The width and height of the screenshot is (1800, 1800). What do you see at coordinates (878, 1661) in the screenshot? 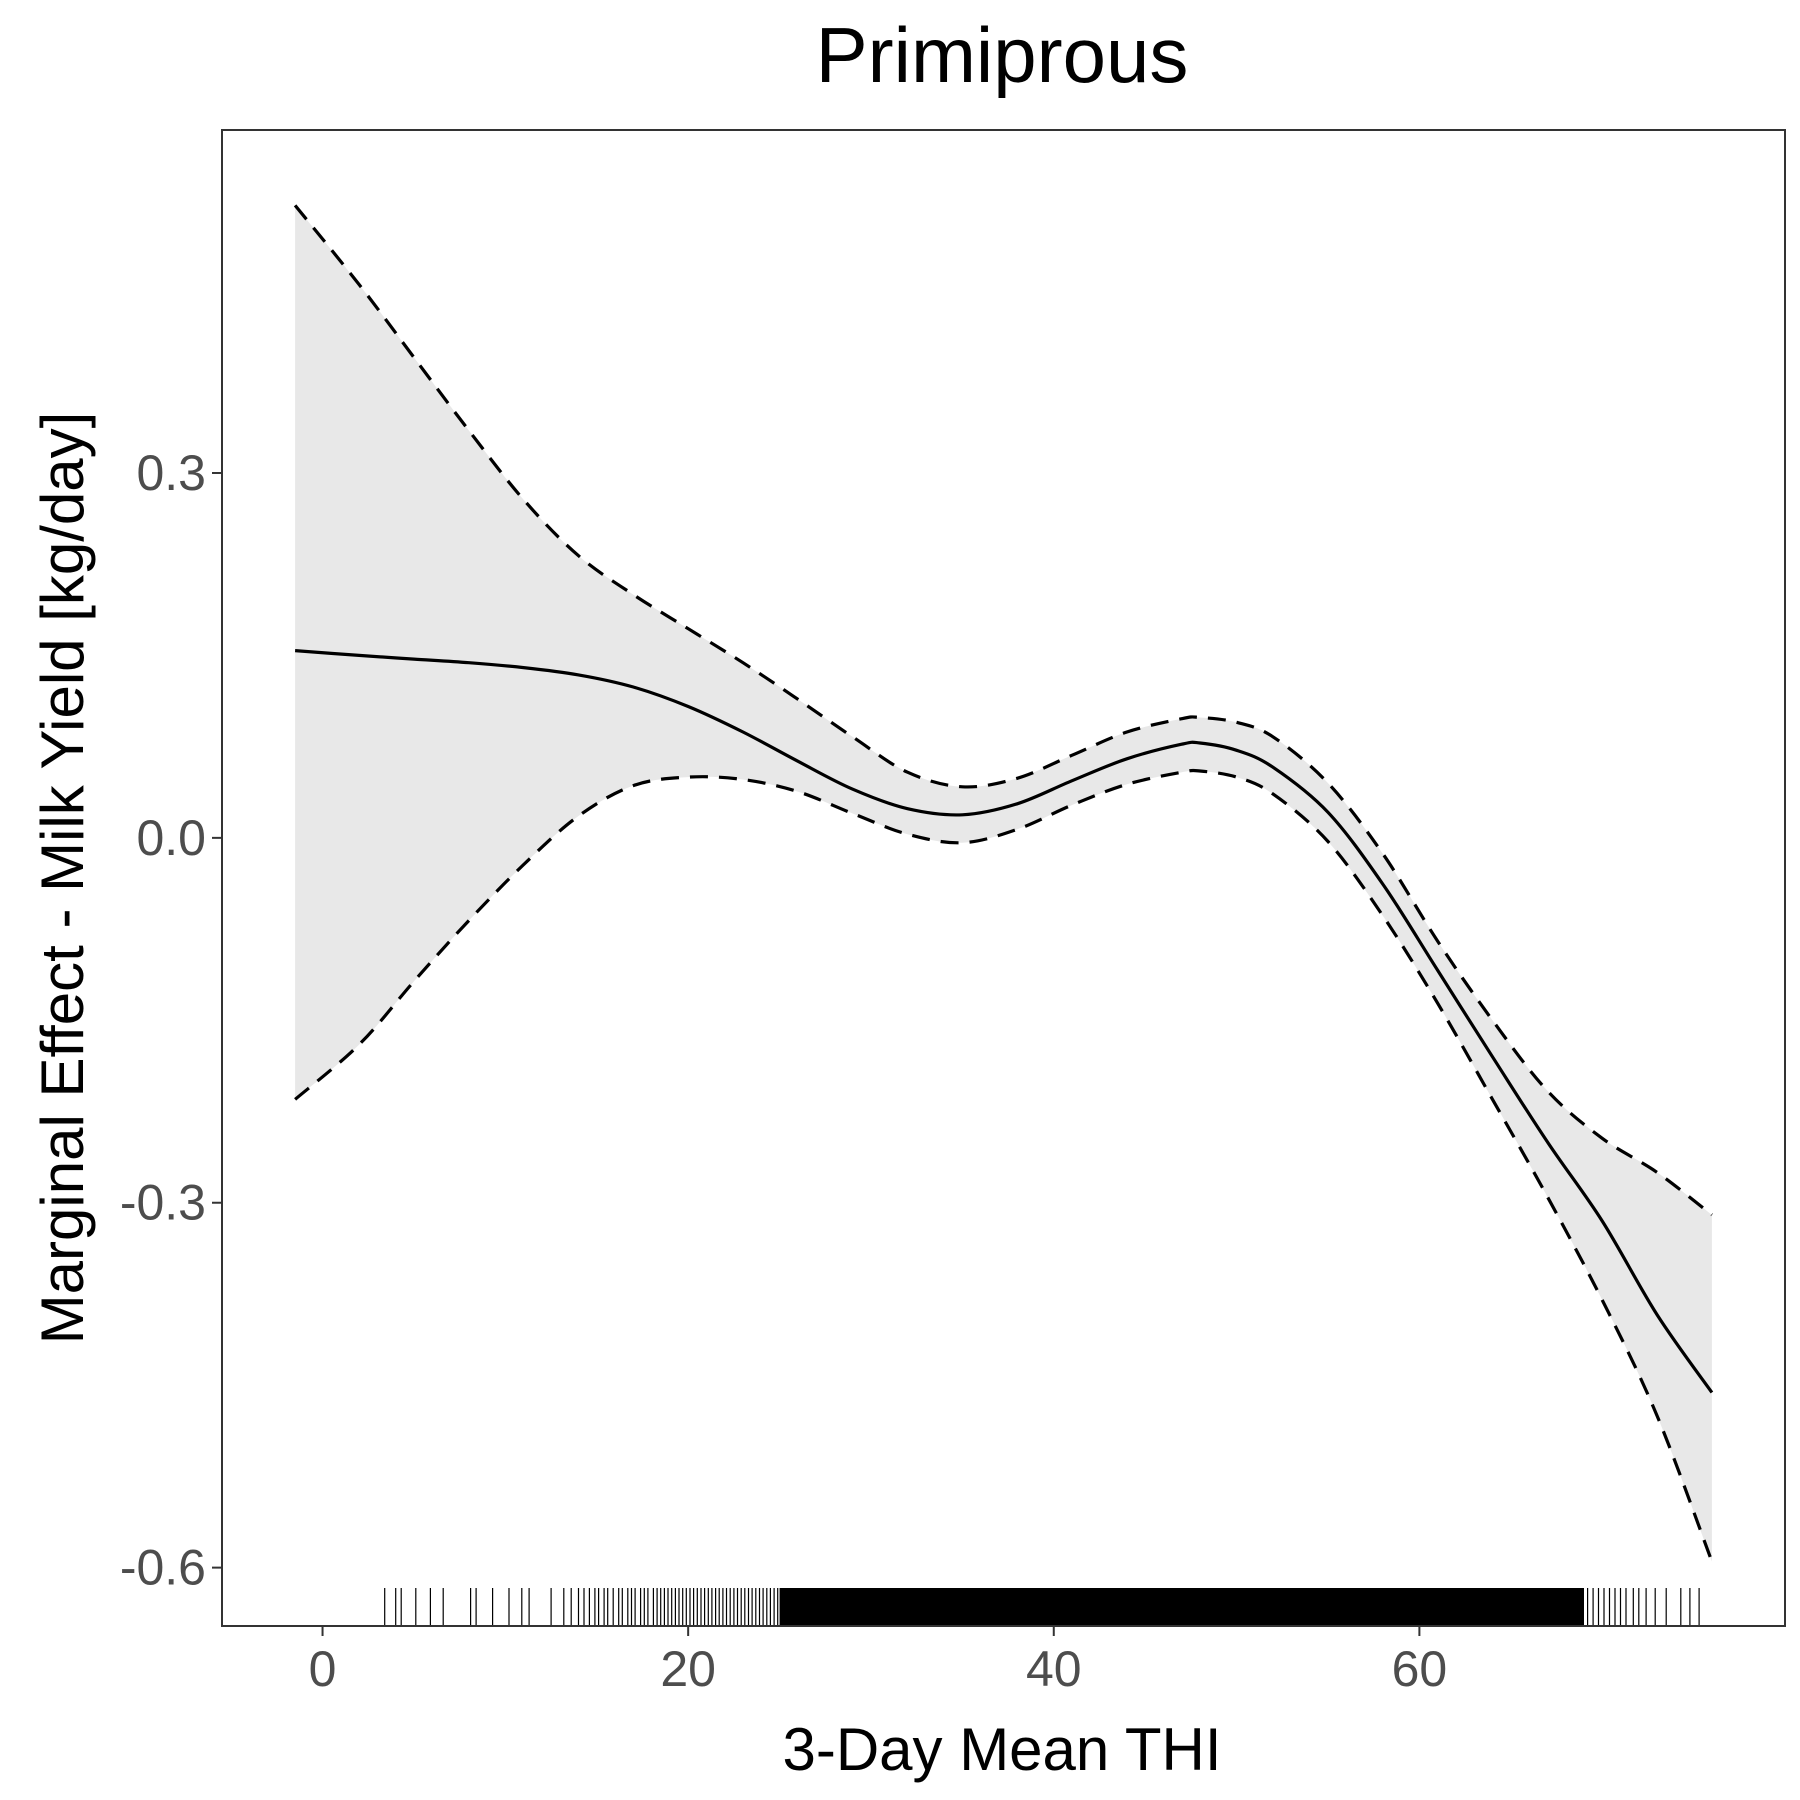
I see `x-axis: 0 20 40 60` at bounding box center [878, 1661].